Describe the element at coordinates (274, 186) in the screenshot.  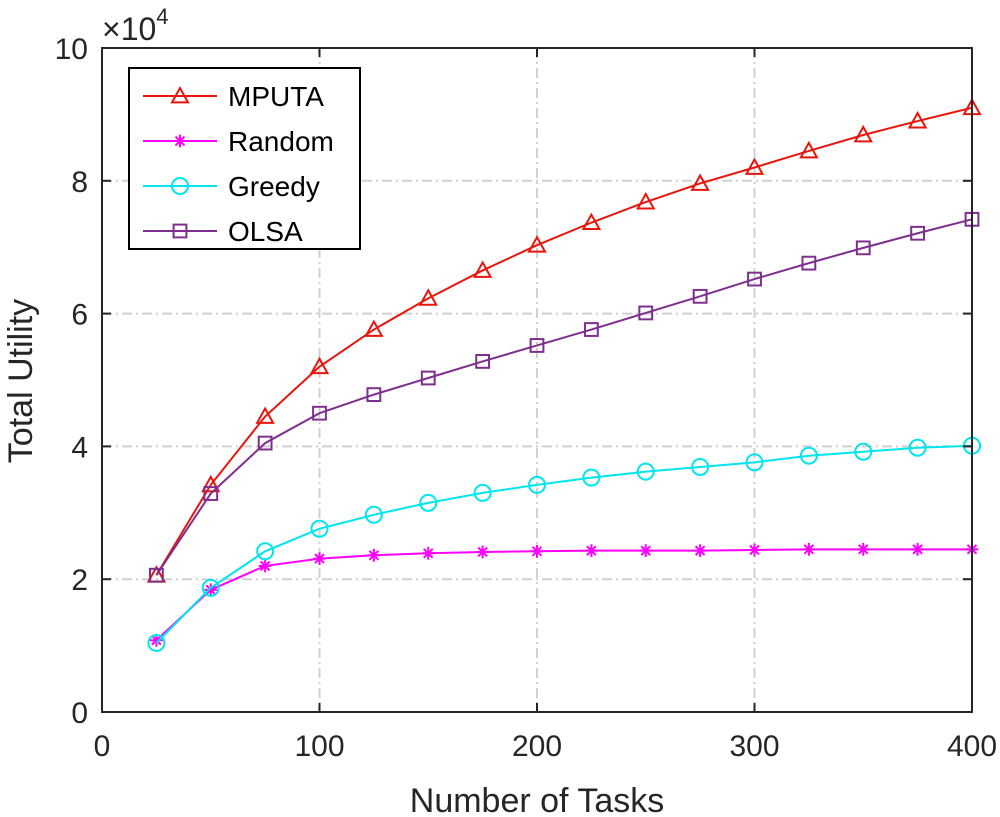
I see `legend-label: Greedy` at that location.